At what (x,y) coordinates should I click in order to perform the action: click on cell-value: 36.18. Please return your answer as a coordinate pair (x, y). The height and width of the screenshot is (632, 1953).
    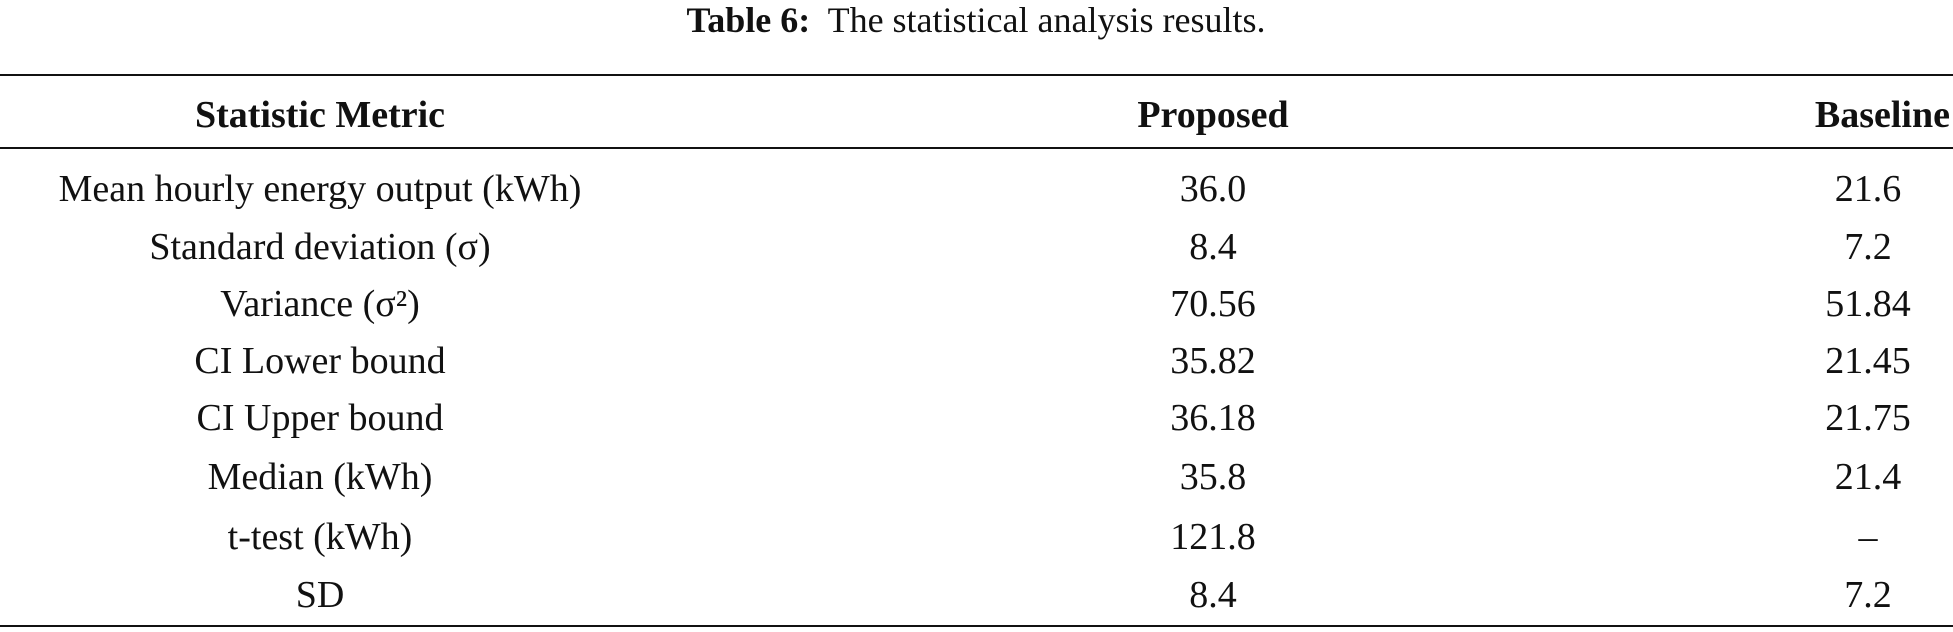
    Looking at the image, I should click on (1213, 418).